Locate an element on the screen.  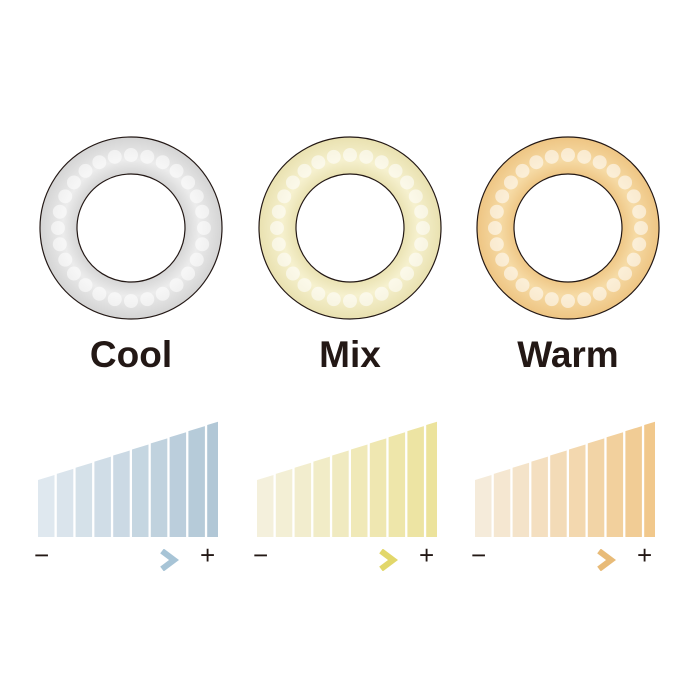
ring-light-icon is located at coordinates (568, 228).